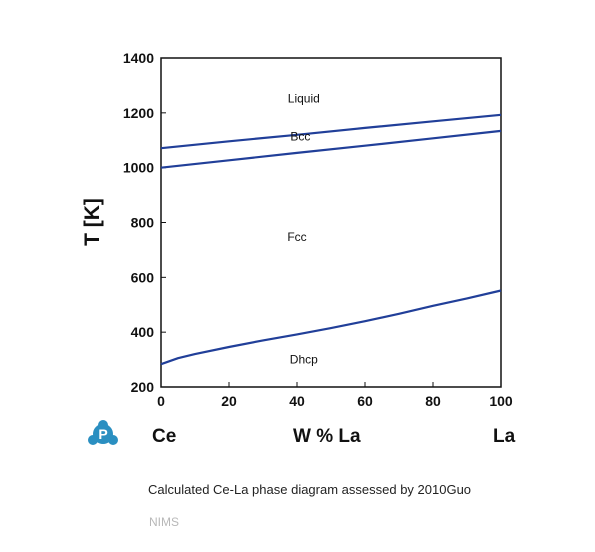 The height and width of the screenshot is (552, 595). I want to click on x-tick-label: 100, so click(501, 401).